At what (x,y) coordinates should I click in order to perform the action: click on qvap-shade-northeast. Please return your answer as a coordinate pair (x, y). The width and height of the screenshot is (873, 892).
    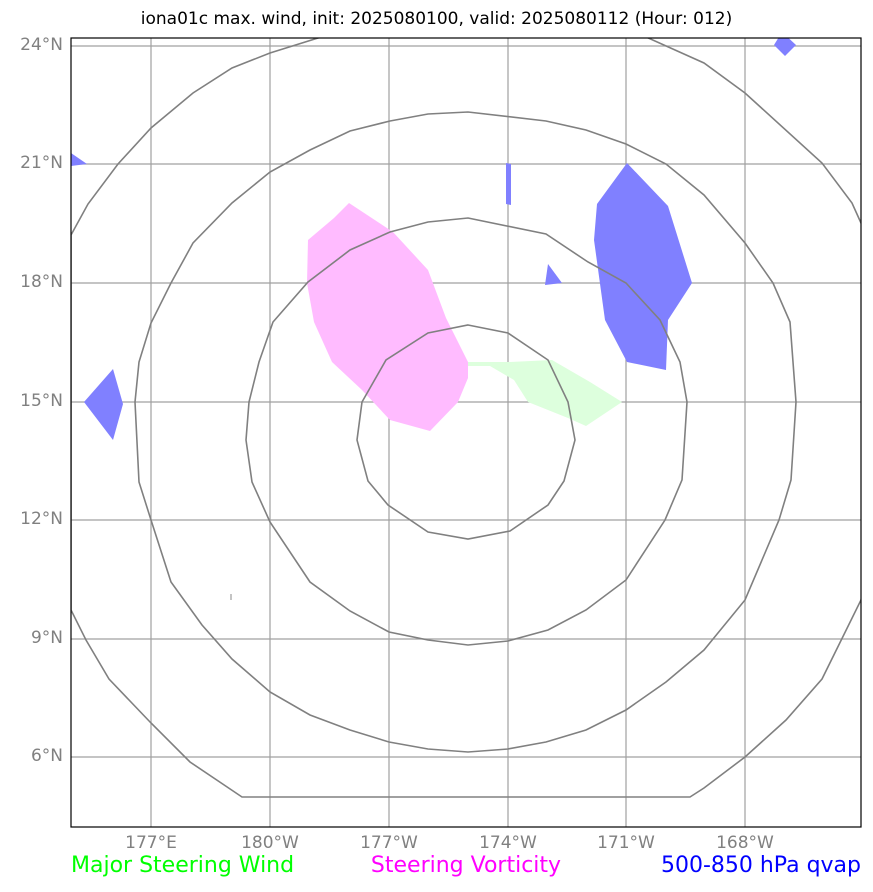
    Looking at the image, I should click on (785, 47).